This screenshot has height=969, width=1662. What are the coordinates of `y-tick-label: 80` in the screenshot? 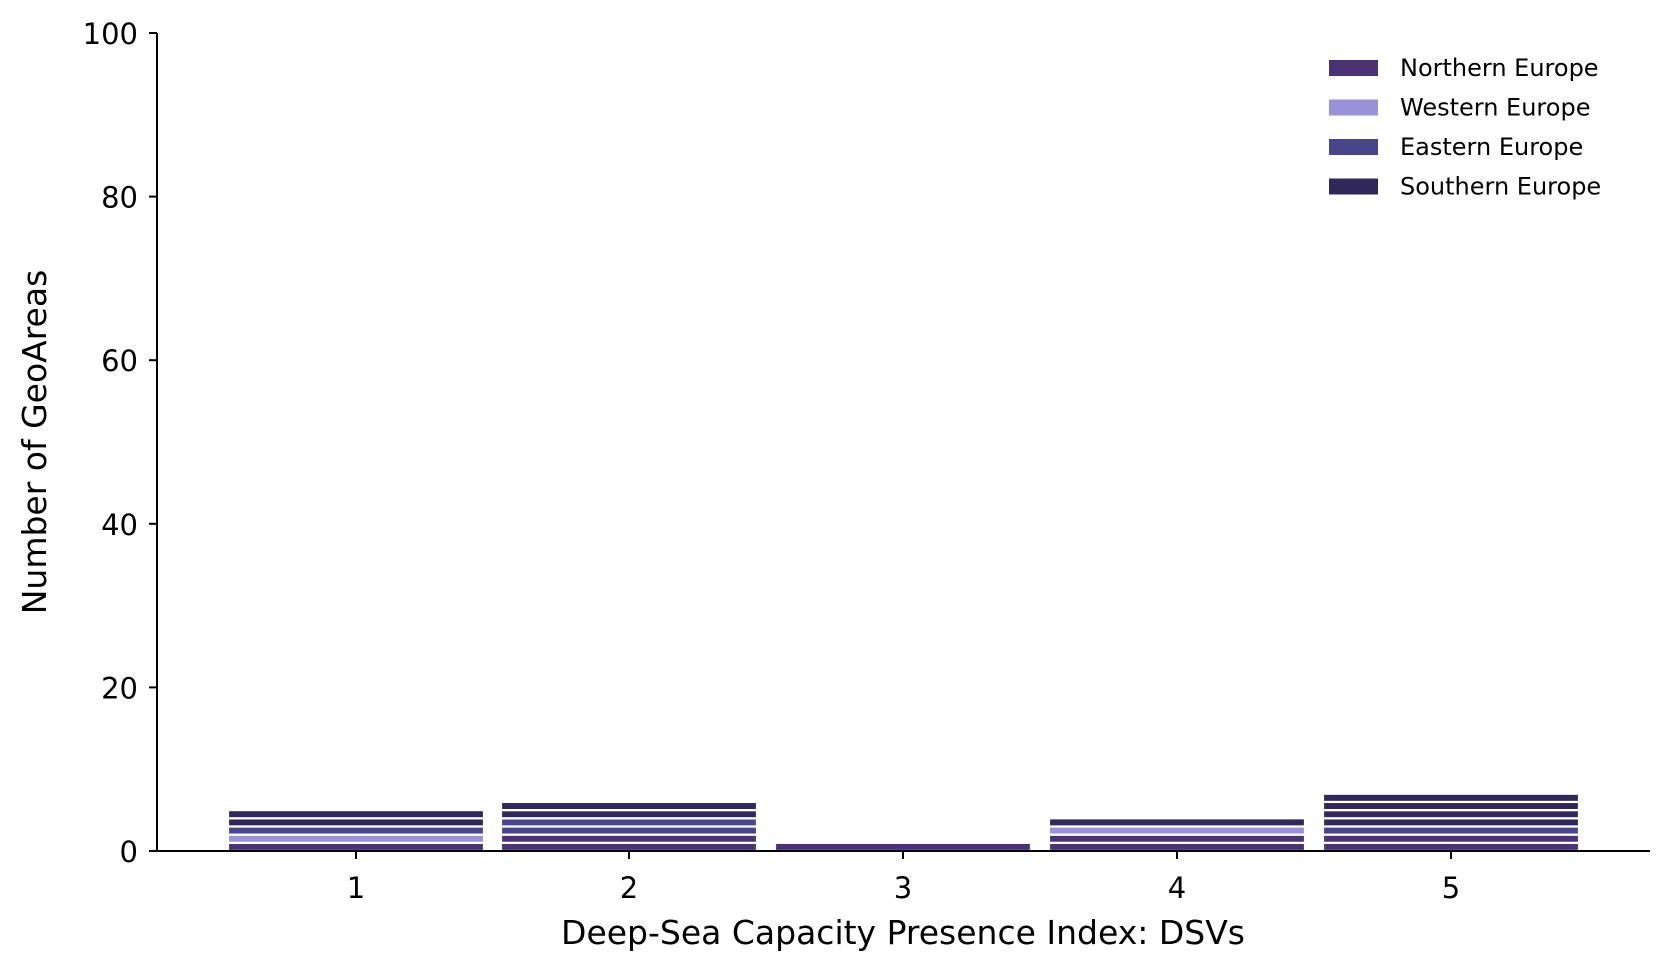 It's located at (119, 198).